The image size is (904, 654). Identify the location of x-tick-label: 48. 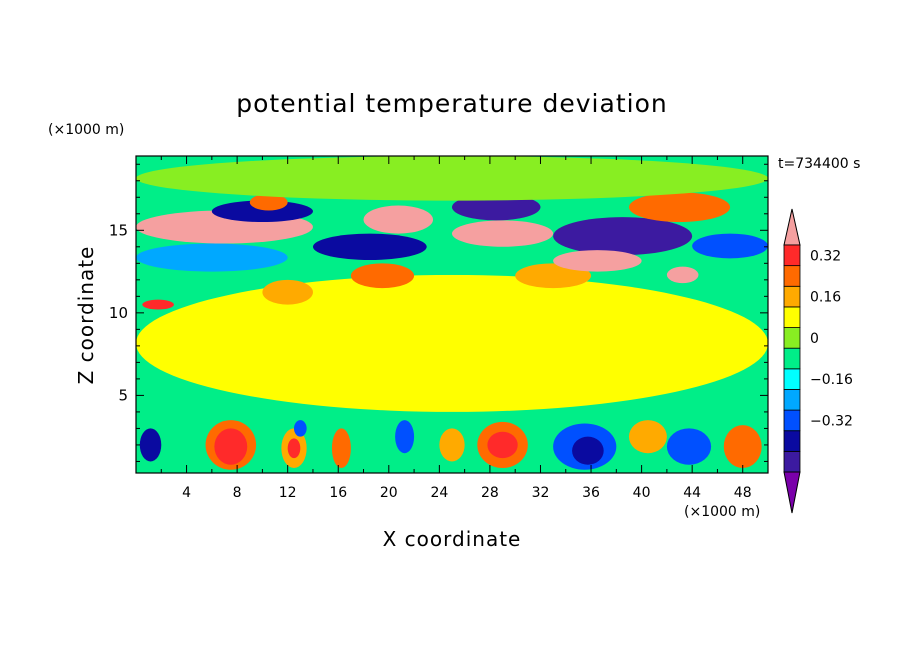
(743, 493).